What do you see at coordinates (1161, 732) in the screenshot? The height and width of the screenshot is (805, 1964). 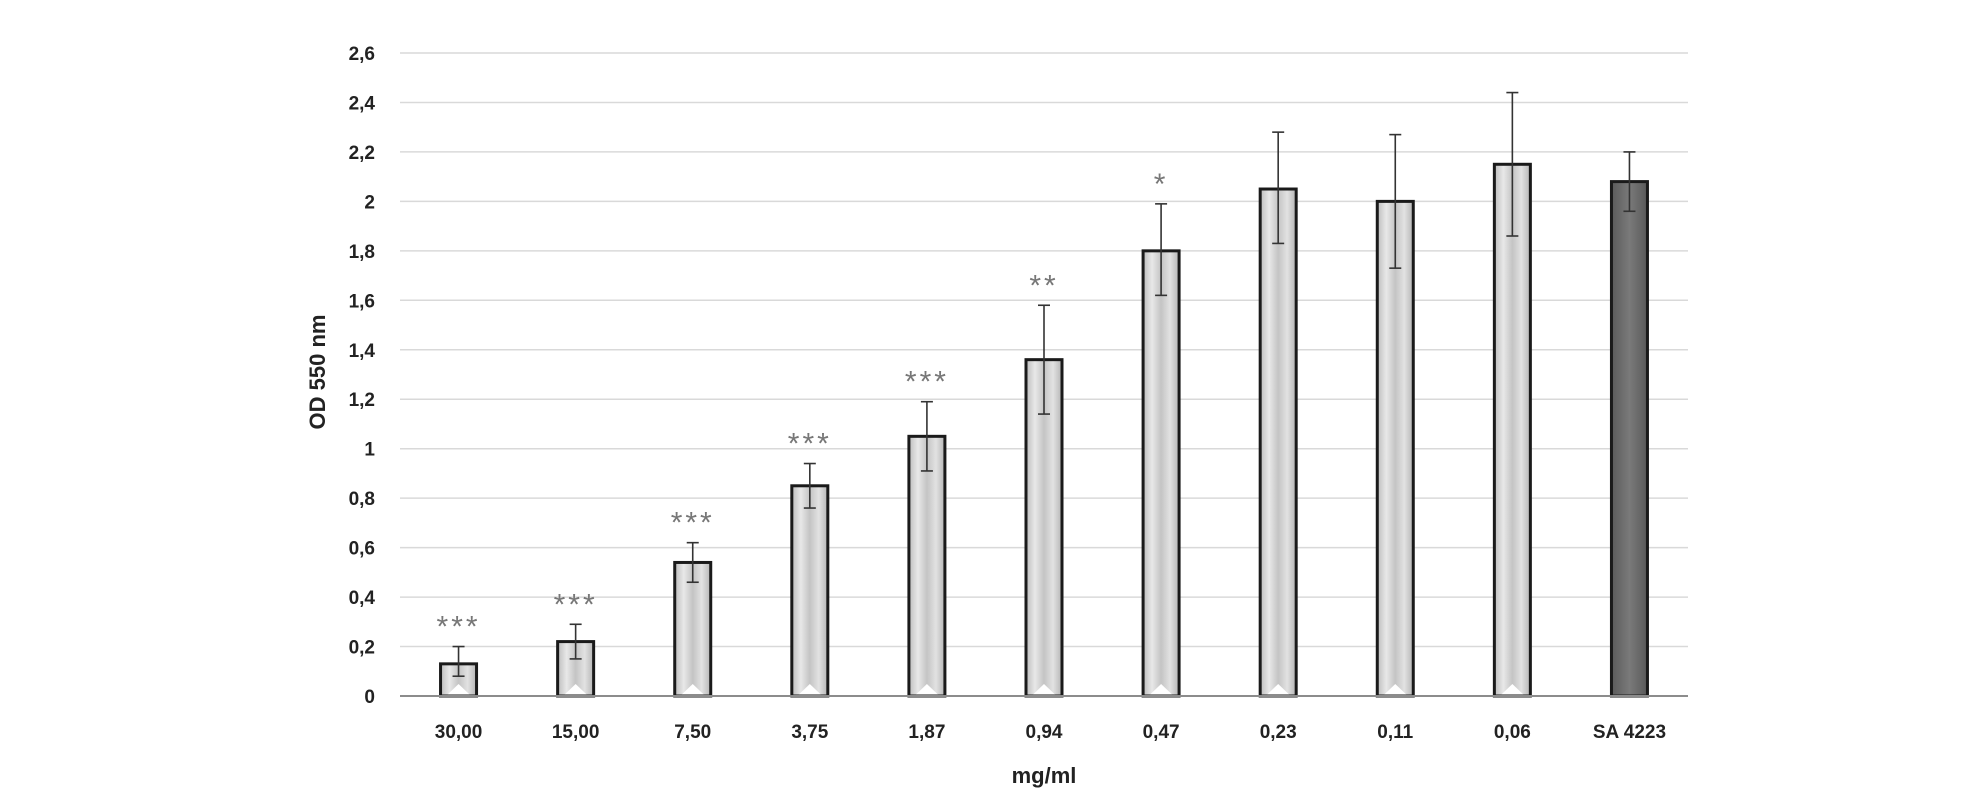 I see `x-tick-label: 0,47` at bounding box center [1161, 732].